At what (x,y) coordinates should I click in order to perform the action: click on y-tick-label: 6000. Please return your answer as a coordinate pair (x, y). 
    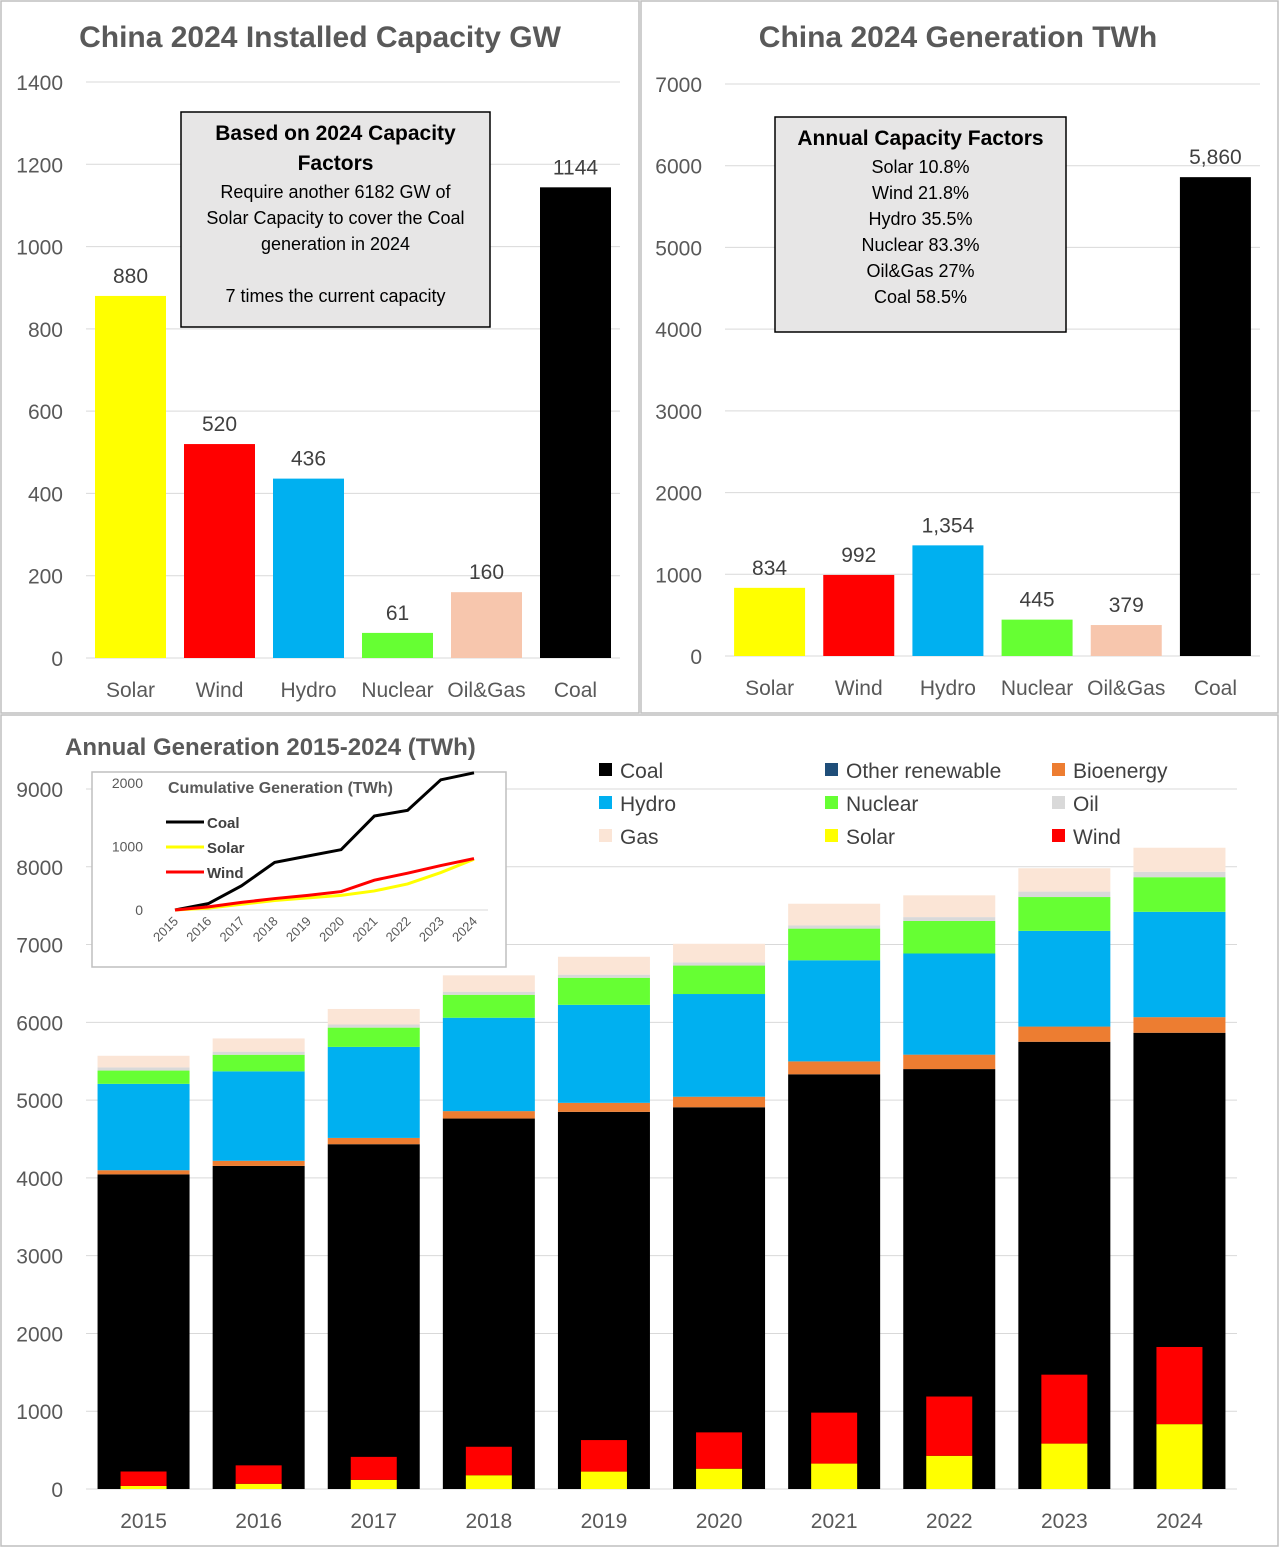
    Looking at the image, I should click on (39, 1023).